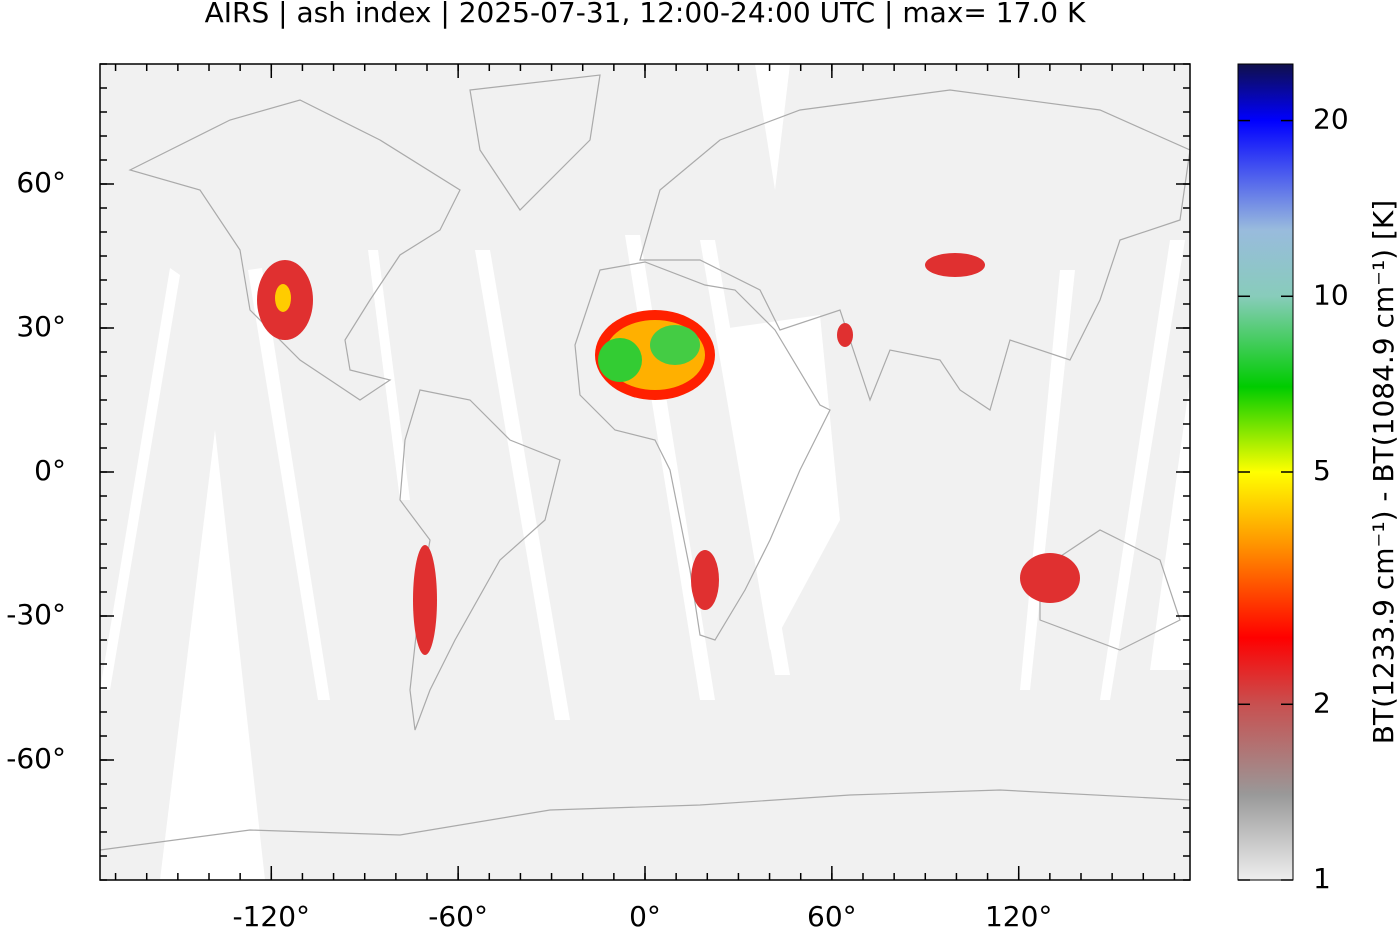 This screenshot has height=930, width=1400. Describe the element at coordinates (458, 915) in the screenshot. I see `x-tick-label: -60°` at that location.